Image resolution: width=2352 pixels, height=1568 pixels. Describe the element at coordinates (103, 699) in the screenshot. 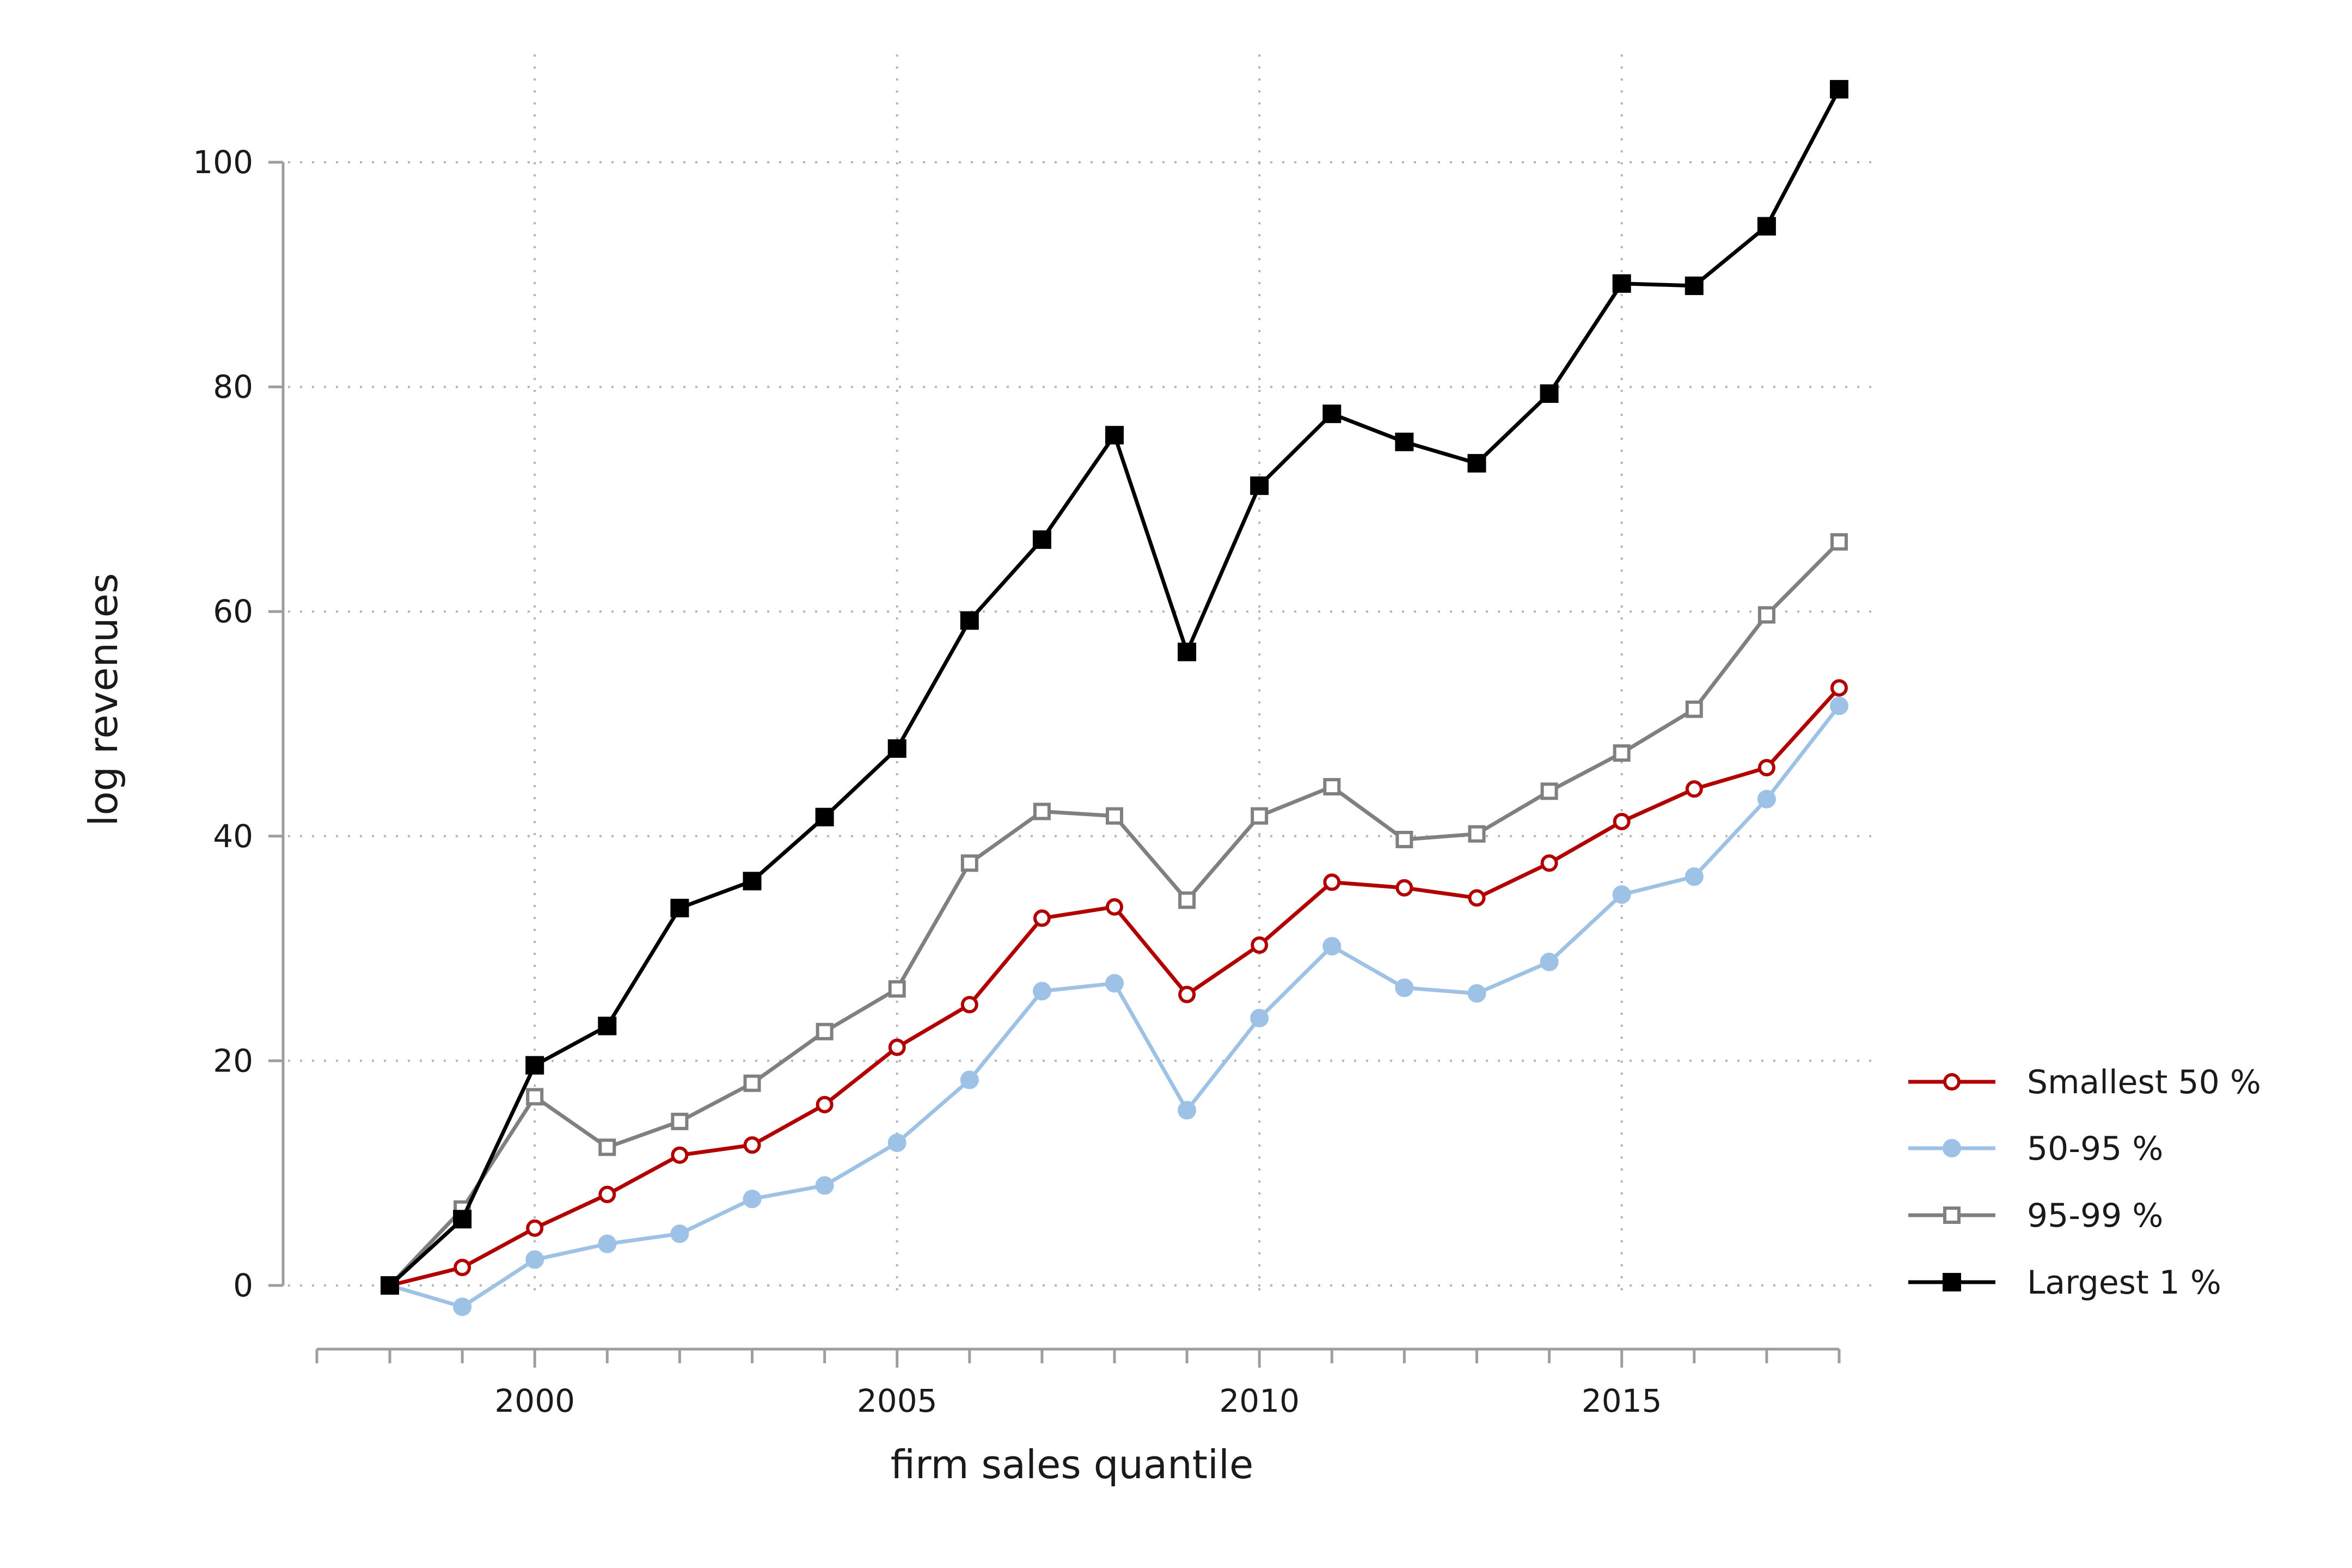

I see `y-axis-title: log revenues` at that location.